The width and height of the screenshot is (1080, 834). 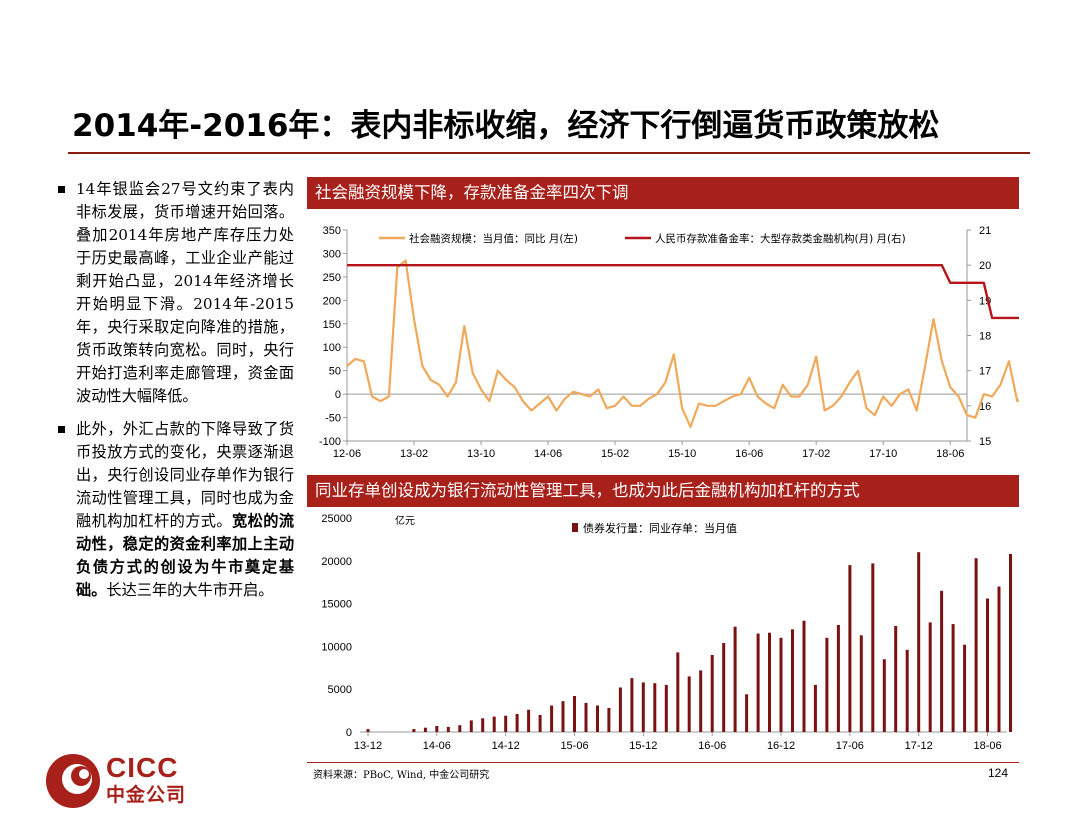 I want to click on y-left-tick-label: 50, so click(x=335, y=372).